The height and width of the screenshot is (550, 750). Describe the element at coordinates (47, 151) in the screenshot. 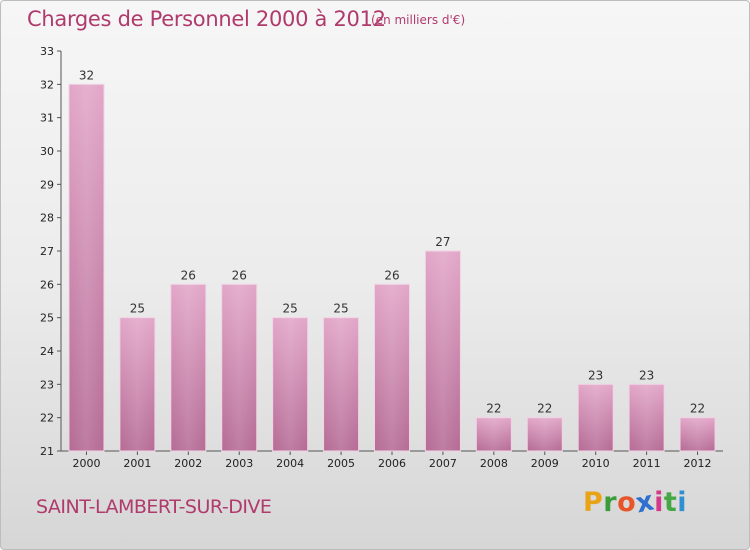

I see `y-tick-label: 30` at that location.